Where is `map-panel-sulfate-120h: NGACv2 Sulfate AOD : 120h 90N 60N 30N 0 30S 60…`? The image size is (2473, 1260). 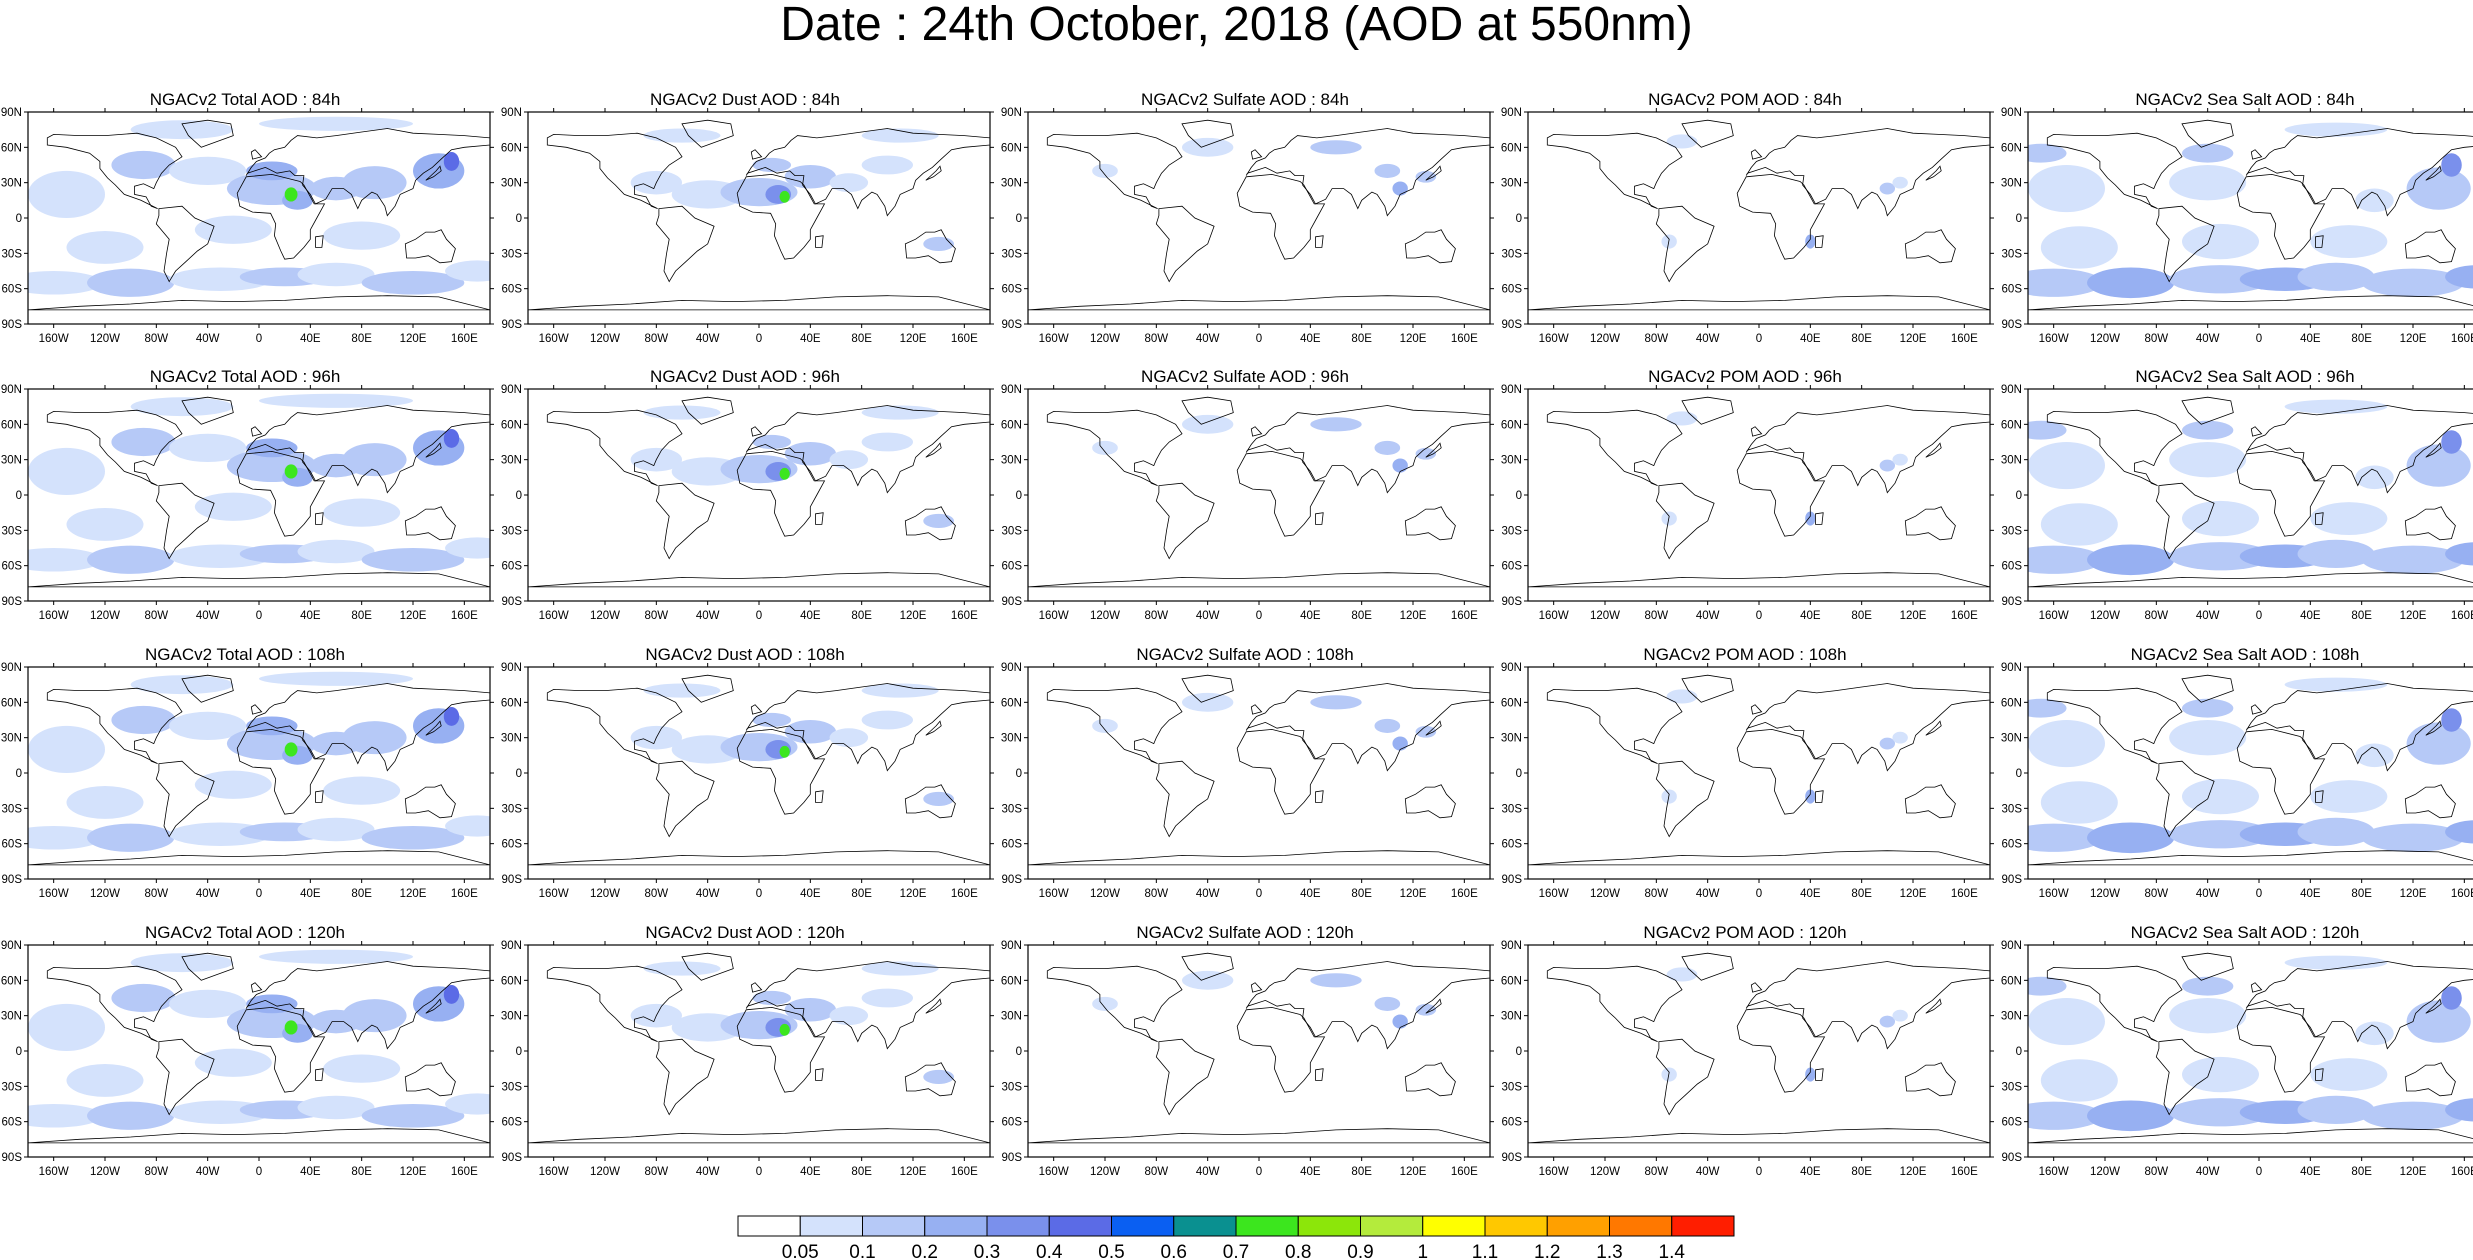 map-panel-sulfate-120h: NGACv2 Sulfate AOD : 120h 90N 60N 30N 0 30S 60… is located at coordinates (1247, 1054).